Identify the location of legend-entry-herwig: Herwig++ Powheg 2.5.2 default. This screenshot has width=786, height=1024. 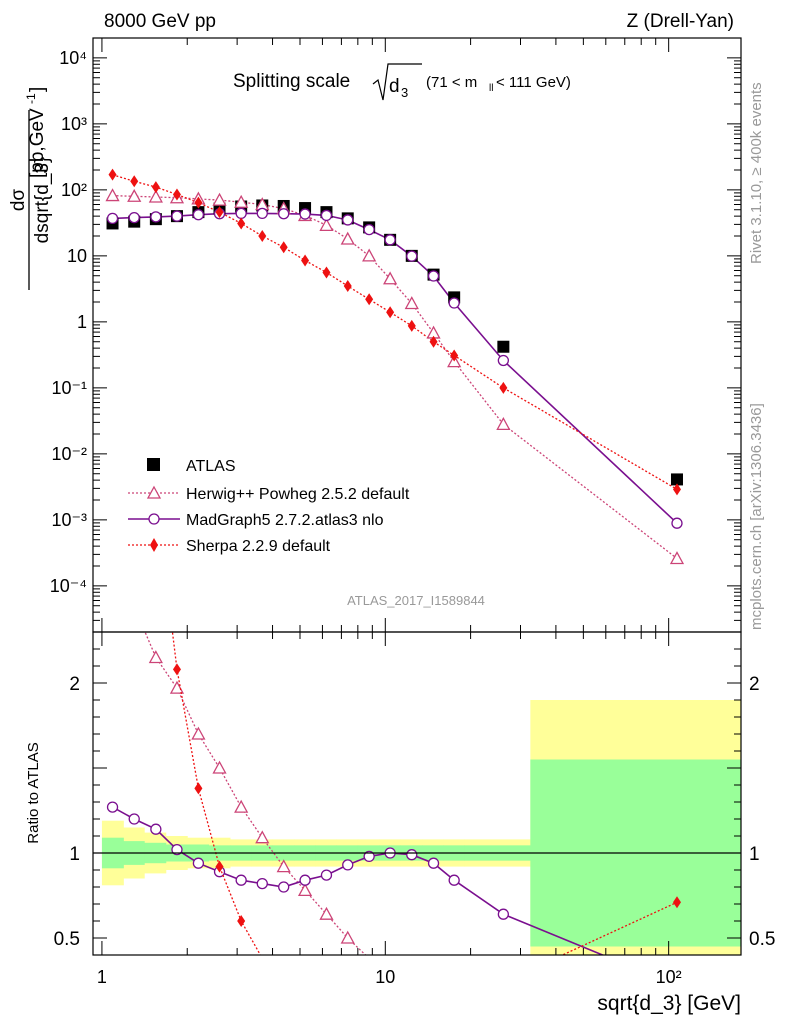
(269, 494).